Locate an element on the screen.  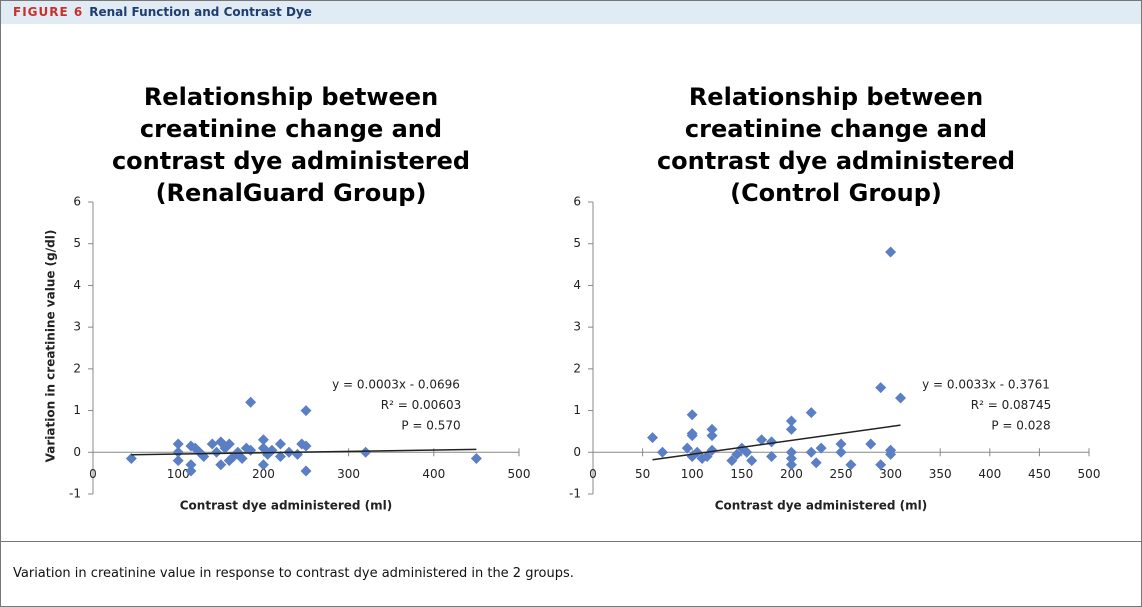
x-tick-label: 250 is located at coordinates (841, 474).